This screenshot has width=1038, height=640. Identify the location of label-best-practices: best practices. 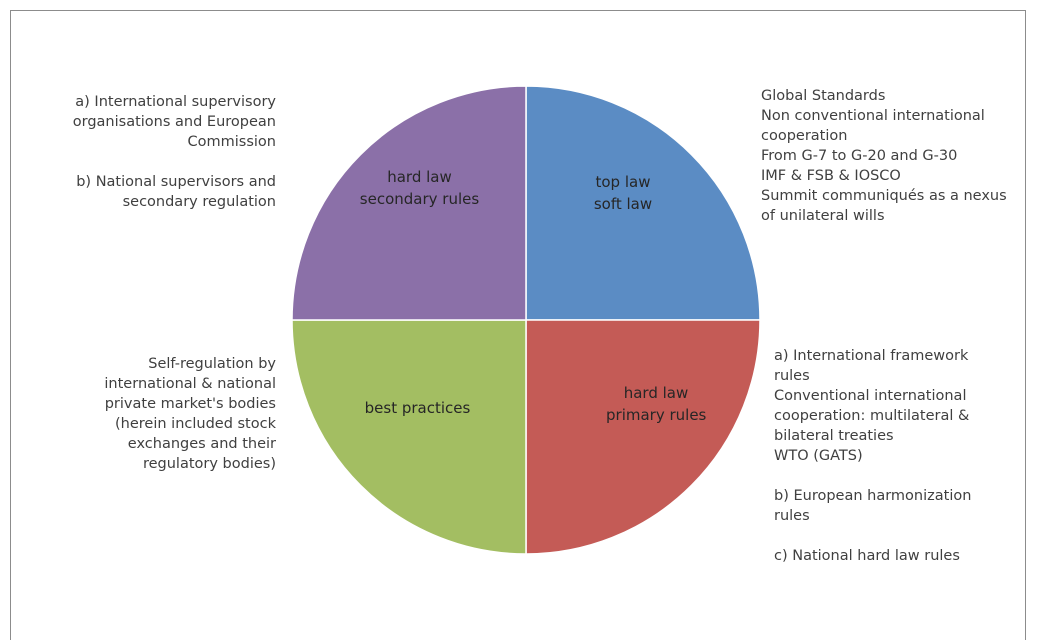
(417, 408).